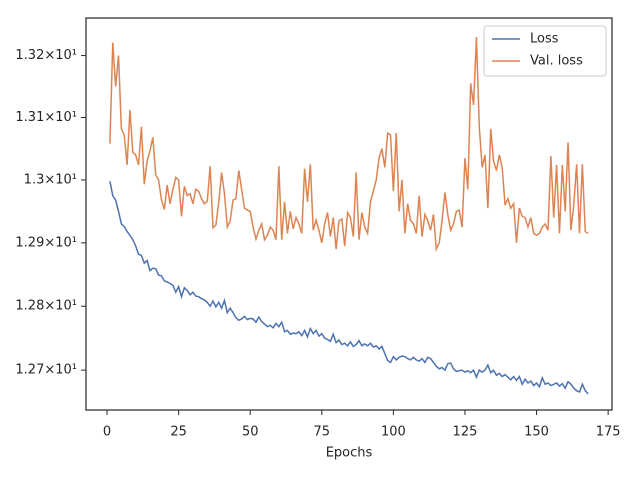  I want to click on x-axis-label: Epochs, so click(349, 453).